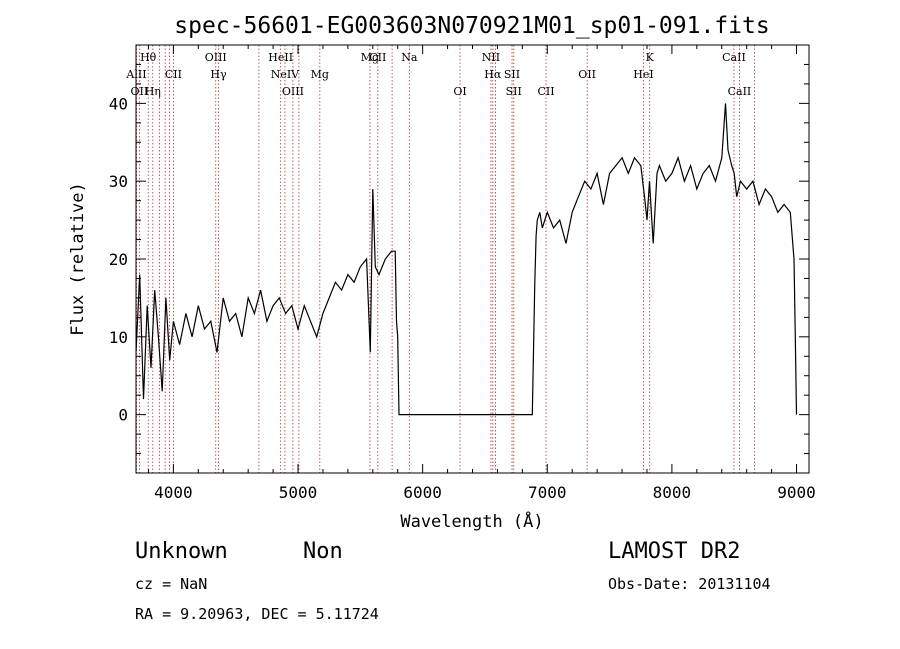 This screenshot has width=900, height=649. Describe the element at coordinates (422, 492) in the screenshot. I see `x-tick-label: 6000` at that location.